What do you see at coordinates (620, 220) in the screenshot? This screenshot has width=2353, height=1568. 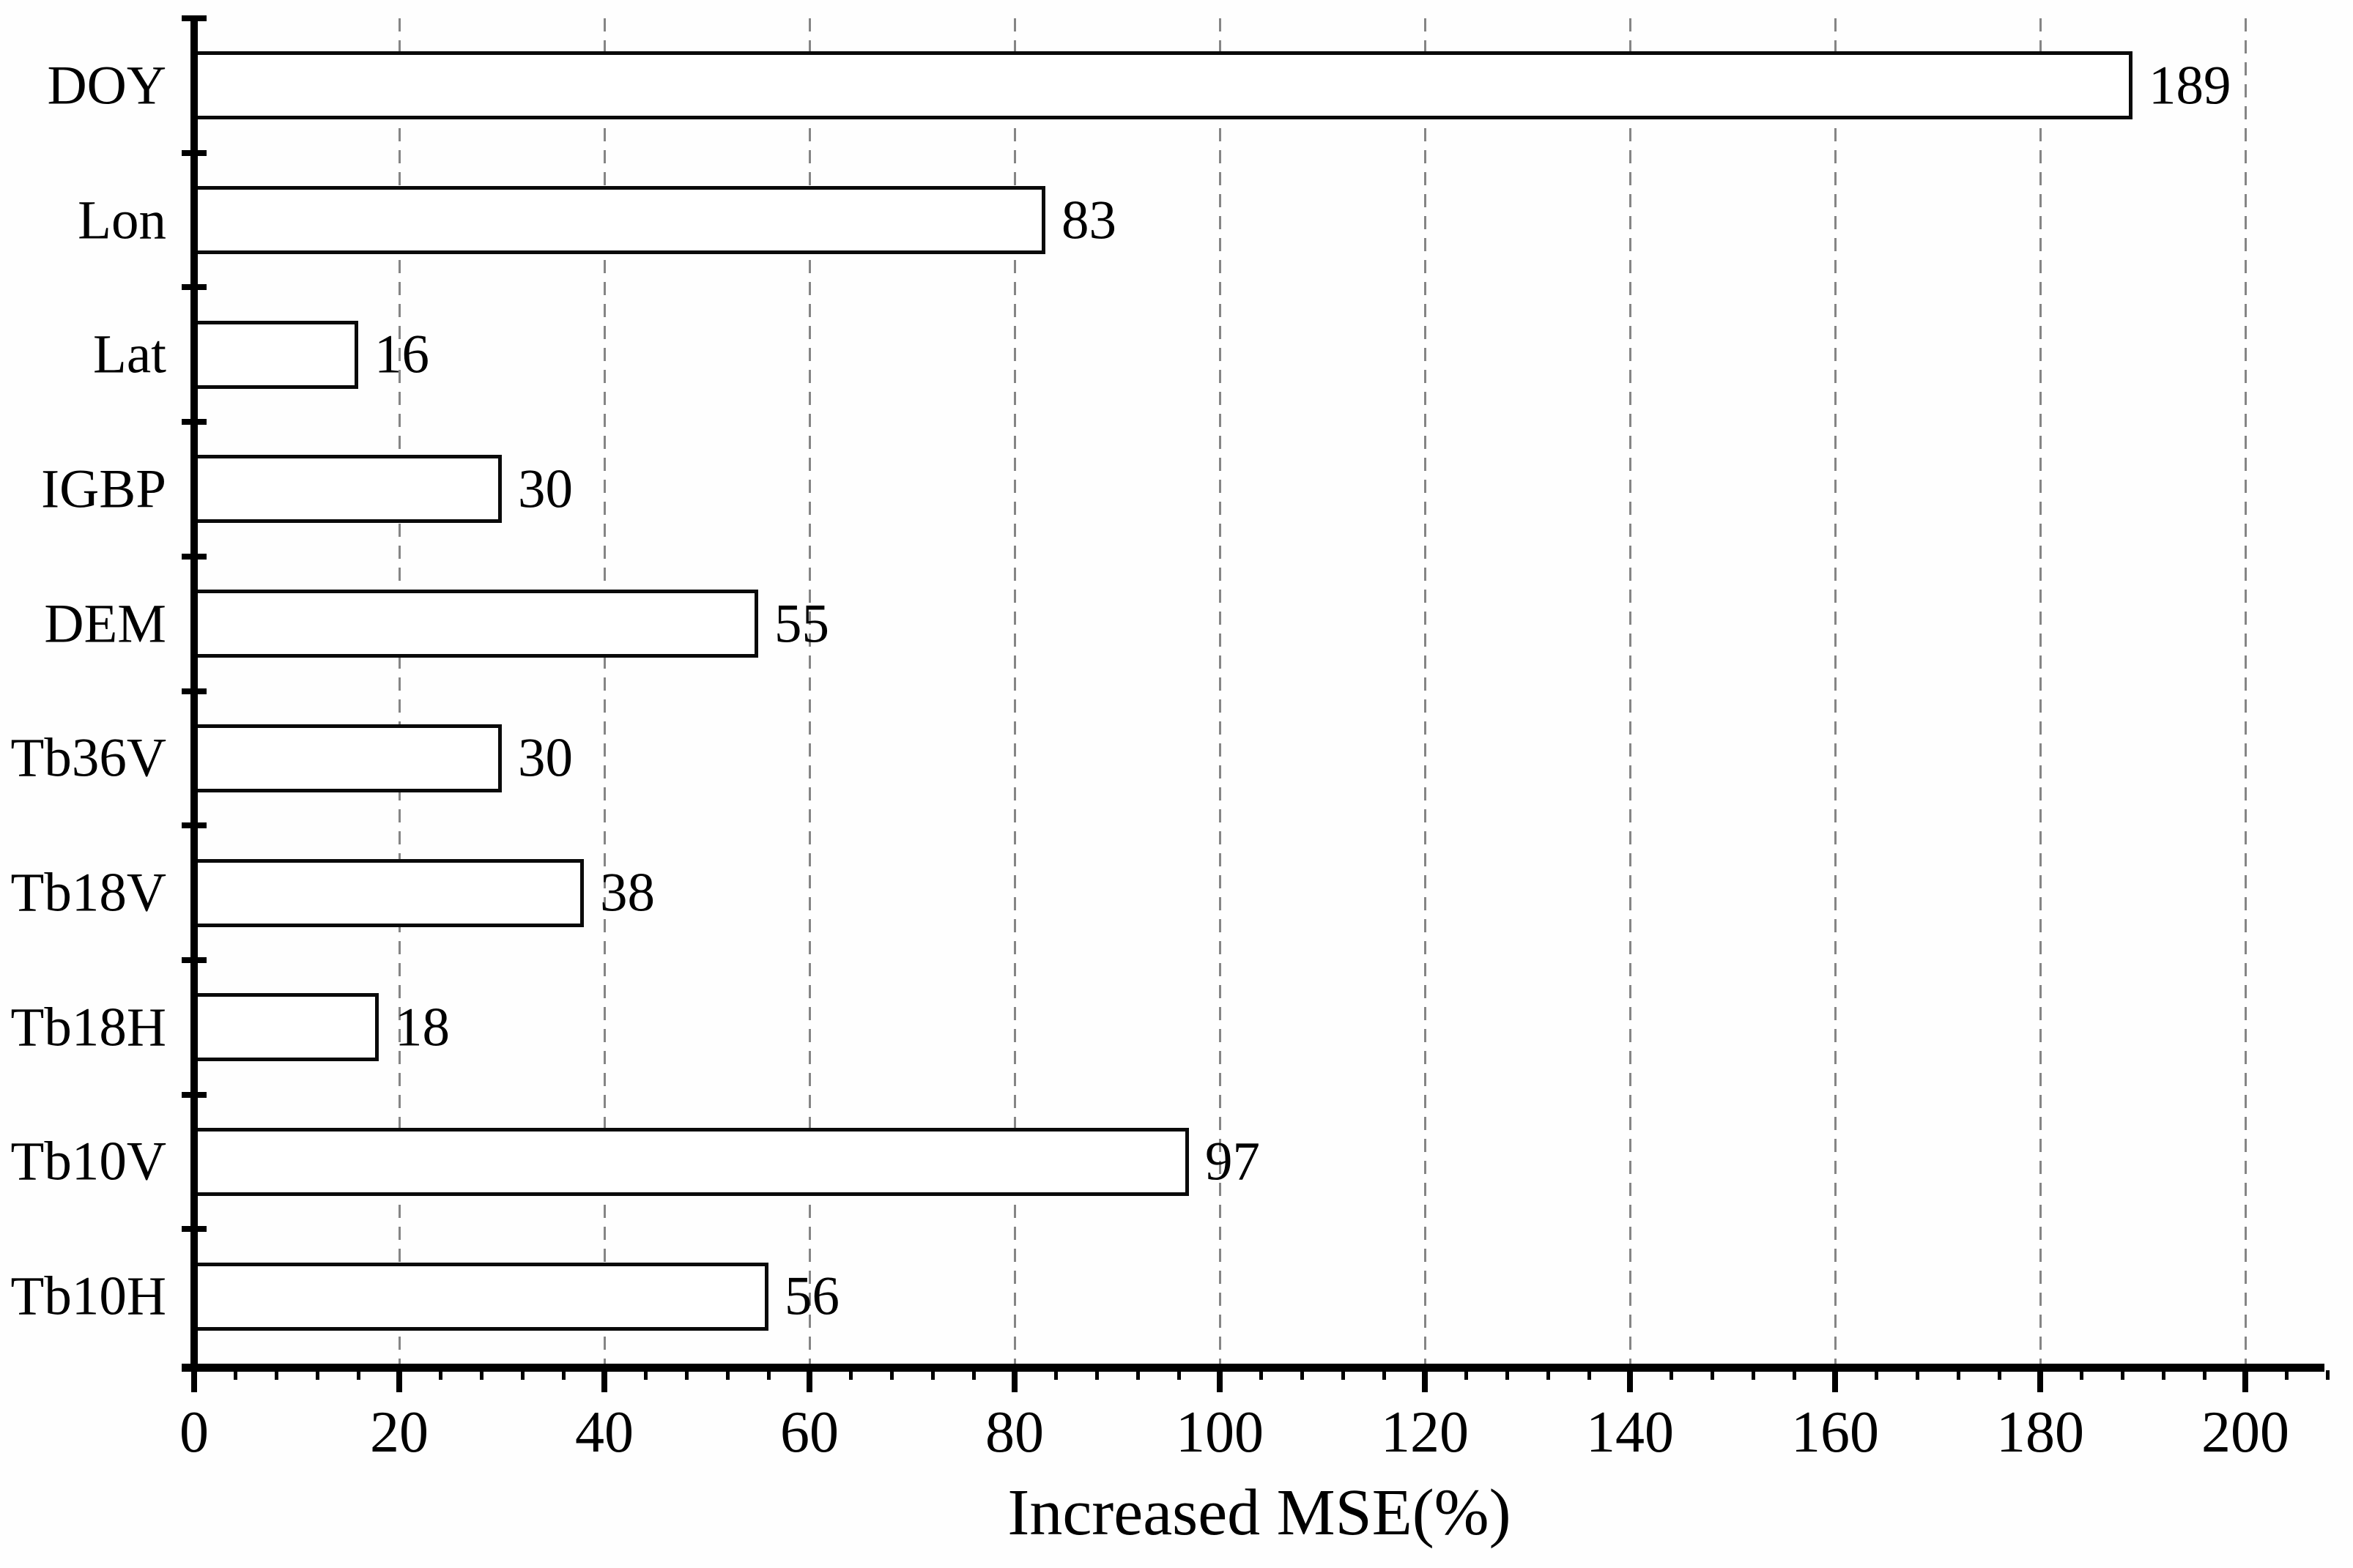 I see `bar-Lon` at bounding box center [620, 220].